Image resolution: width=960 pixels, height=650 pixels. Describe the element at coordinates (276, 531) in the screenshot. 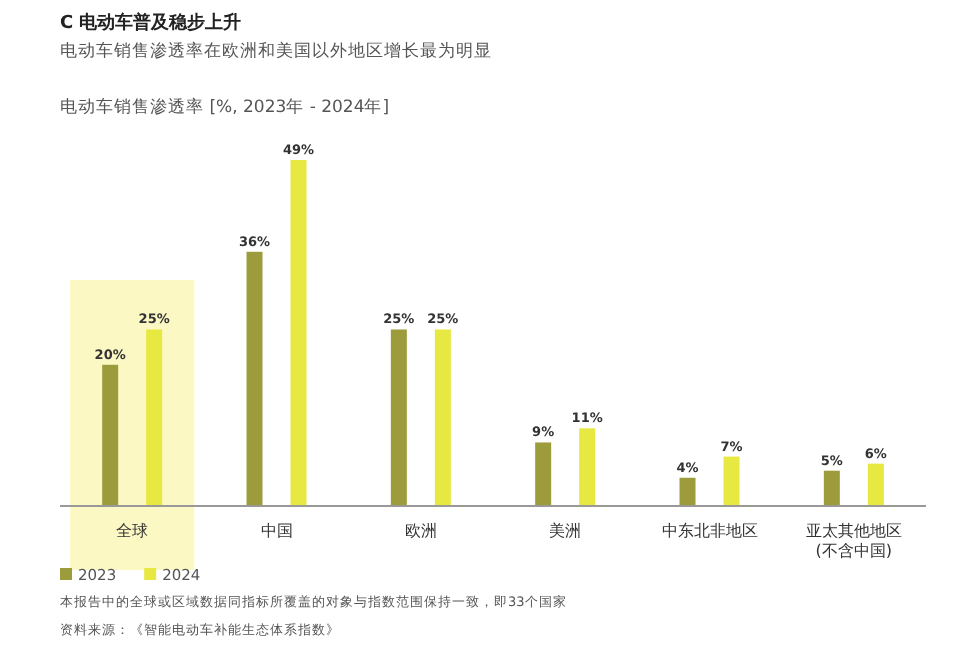

I see `x-tick-label: 中国` at that location.